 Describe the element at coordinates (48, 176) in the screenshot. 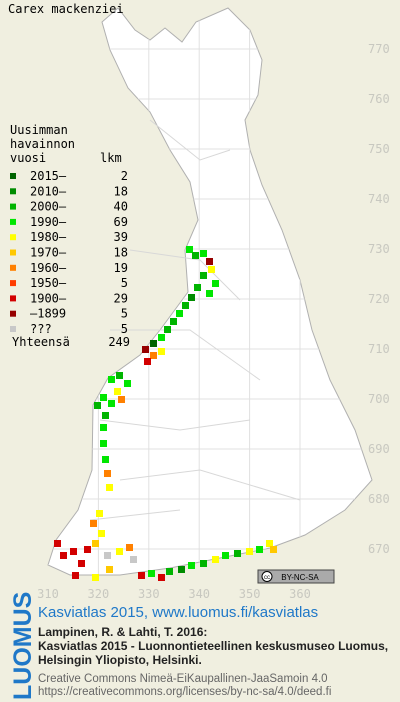

I see `legend-label: 2015–` at that location.